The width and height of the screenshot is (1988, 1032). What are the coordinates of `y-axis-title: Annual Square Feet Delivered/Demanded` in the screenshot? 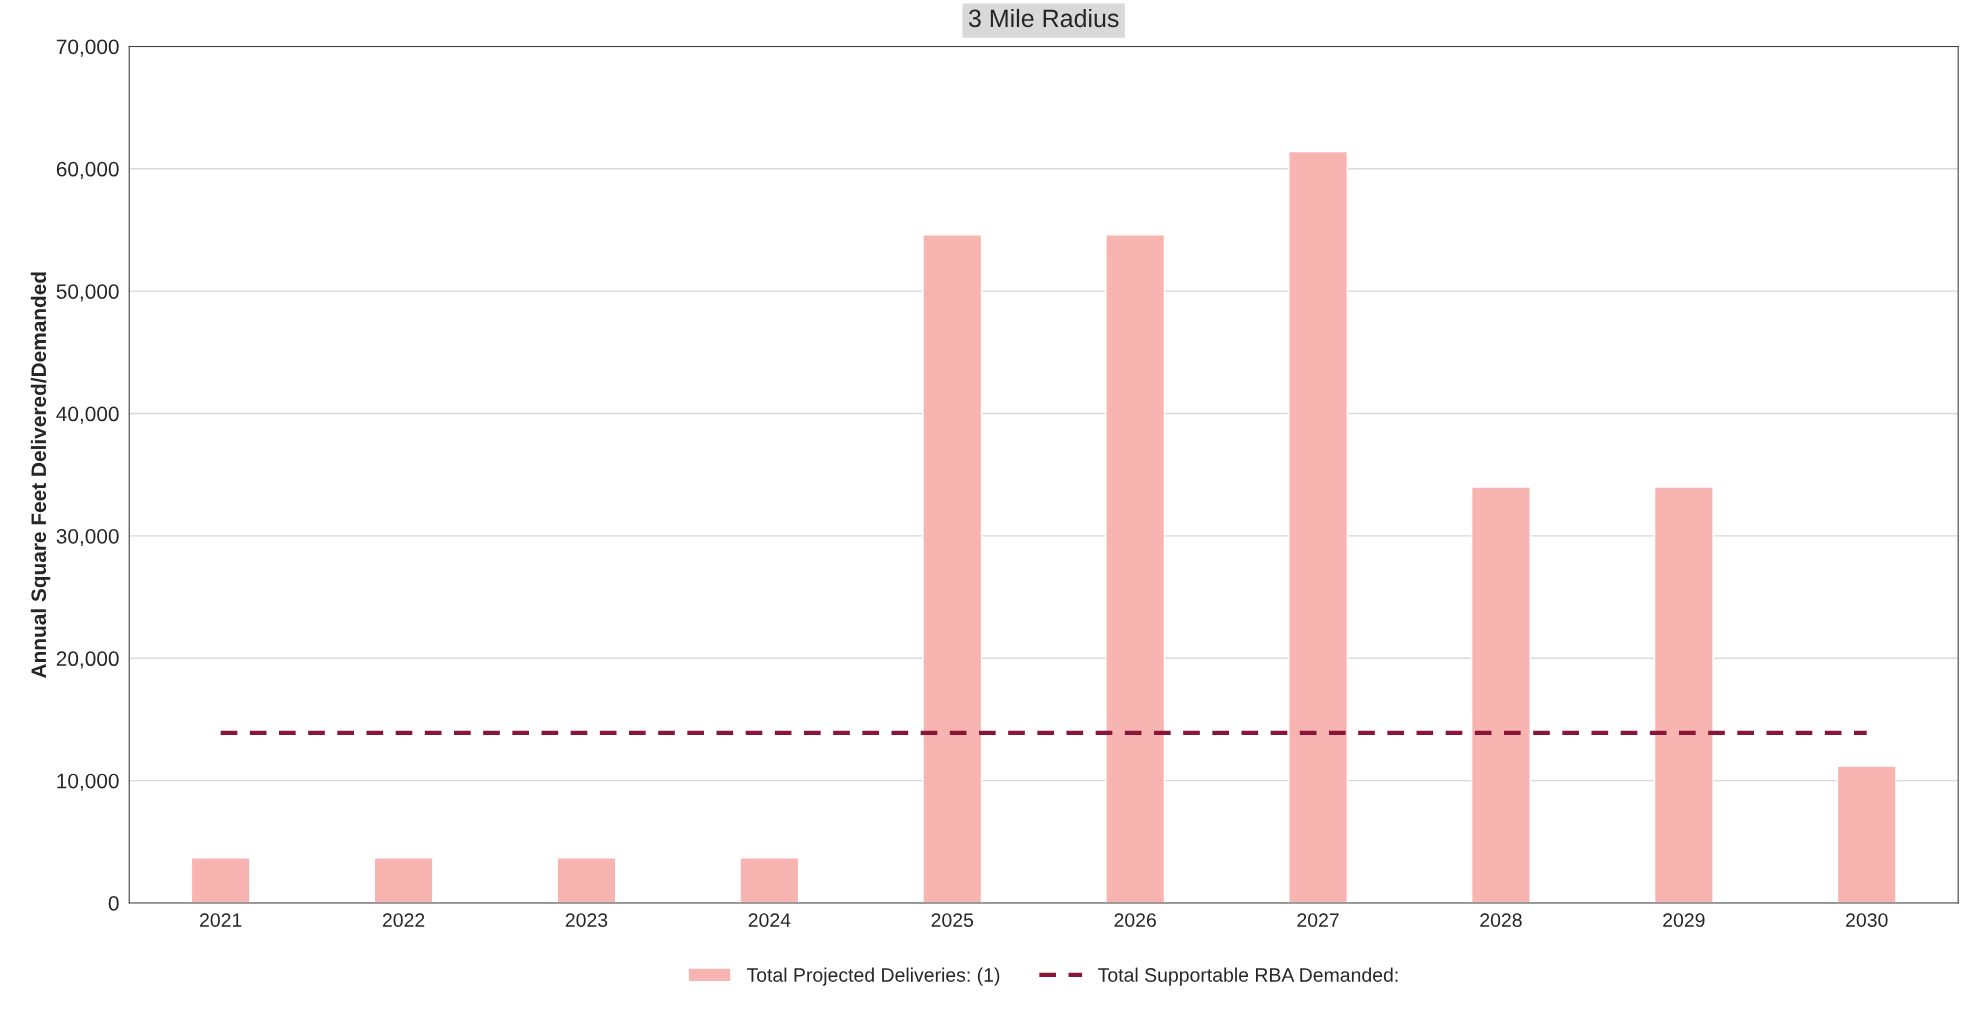 It's located at (40, 475).